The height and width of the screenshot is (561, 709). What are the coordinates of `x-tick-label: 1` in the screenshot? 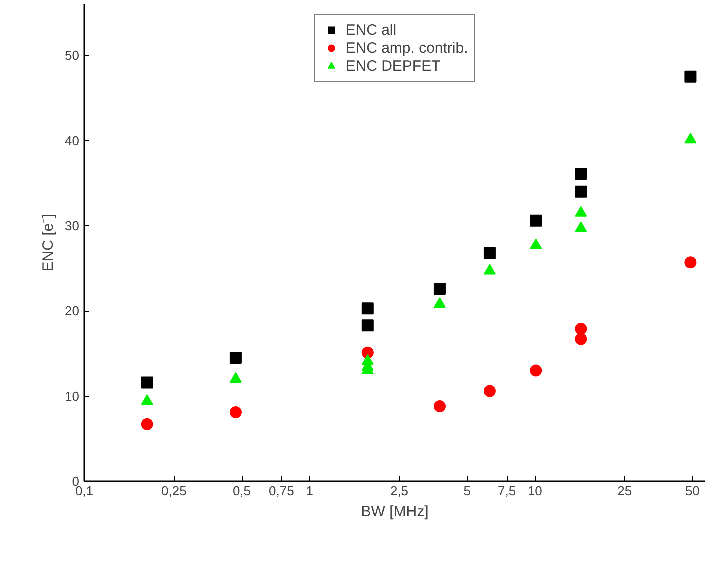 It's located at (310, 491).